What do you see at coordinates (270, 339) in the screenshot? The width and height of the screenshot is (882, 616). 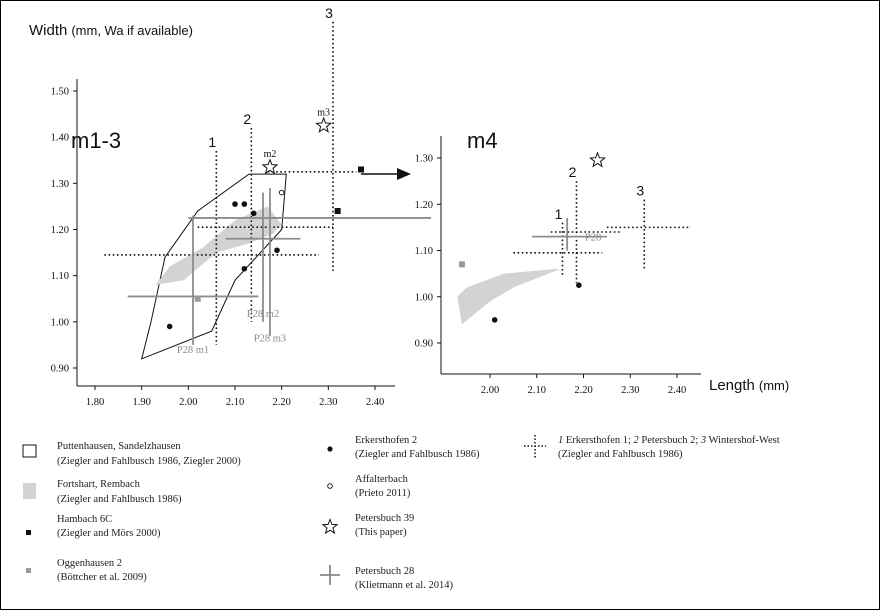 I see `range-label: P28 m3` at bounding box center [270, 339].